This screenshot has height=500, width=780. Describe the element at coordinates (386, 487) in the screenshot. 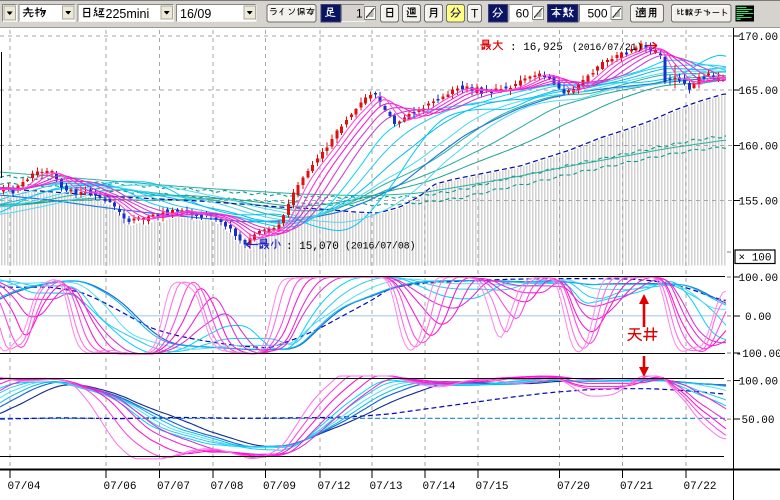

I see `svg-text: 07/13` at that location.